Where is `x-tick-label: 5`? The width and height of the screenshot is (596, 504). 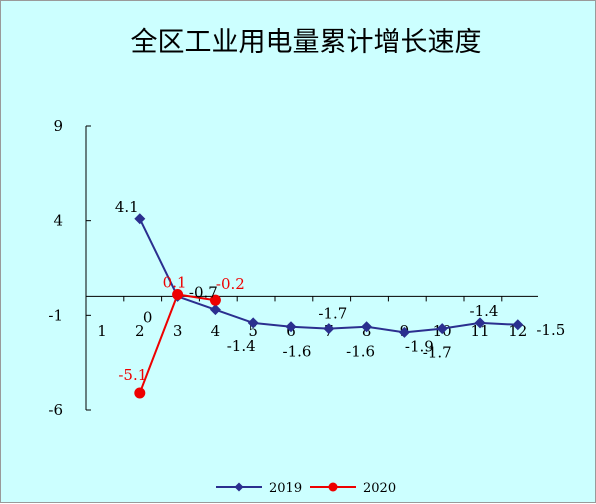 x-tick-label: 5 is located at coordinates (253, 331).